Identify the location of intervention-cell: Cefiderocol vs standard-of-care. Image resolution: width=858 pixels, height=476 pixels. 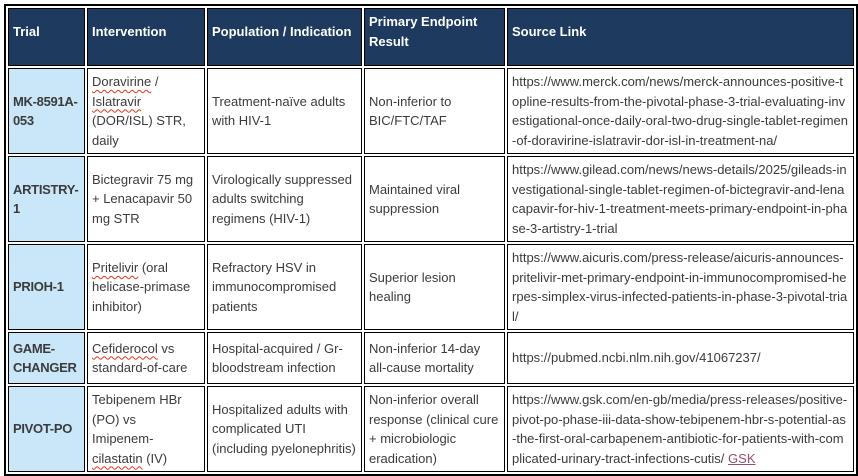
(146, 358).